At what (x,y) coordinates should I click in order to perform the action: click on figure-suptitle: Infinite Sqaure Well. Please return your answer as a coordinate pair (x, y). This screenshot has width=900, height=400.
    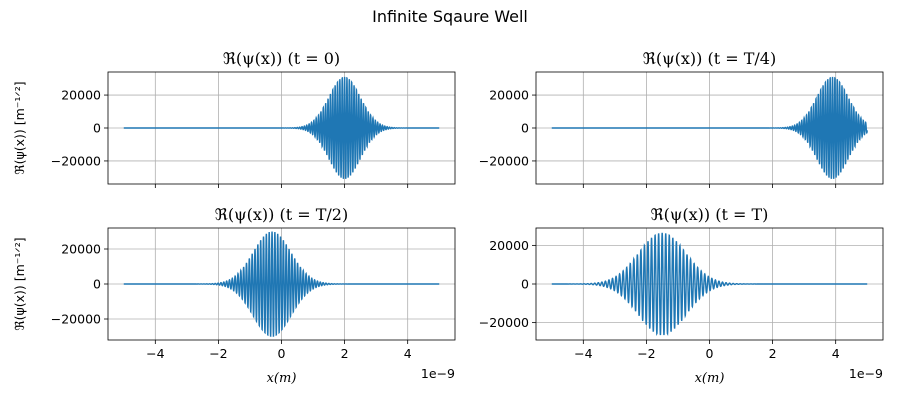
    Looking at the image, I should click on (450, 16).